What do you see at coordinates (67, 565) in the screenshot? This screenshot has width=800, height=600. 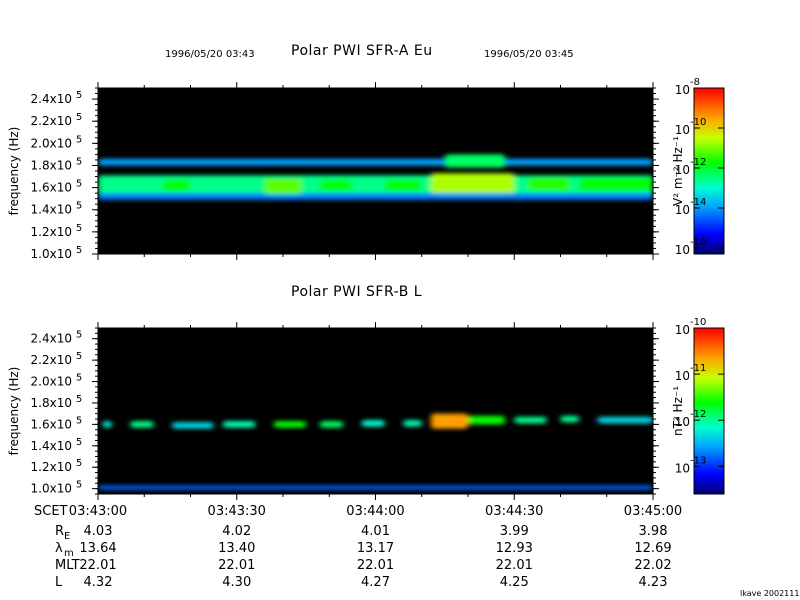 I see `ephemeris-row-label: MLT` at bounding box center [67, 565].